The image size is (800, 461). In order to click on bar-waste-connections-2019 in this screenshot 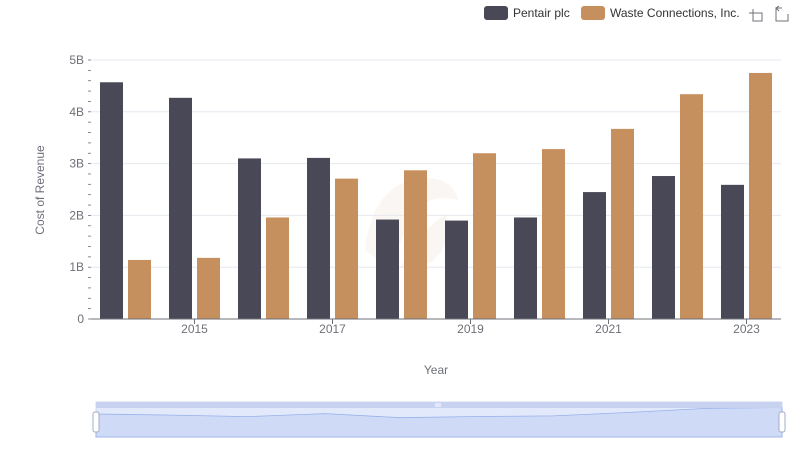, I will do `click(484, 236)`.